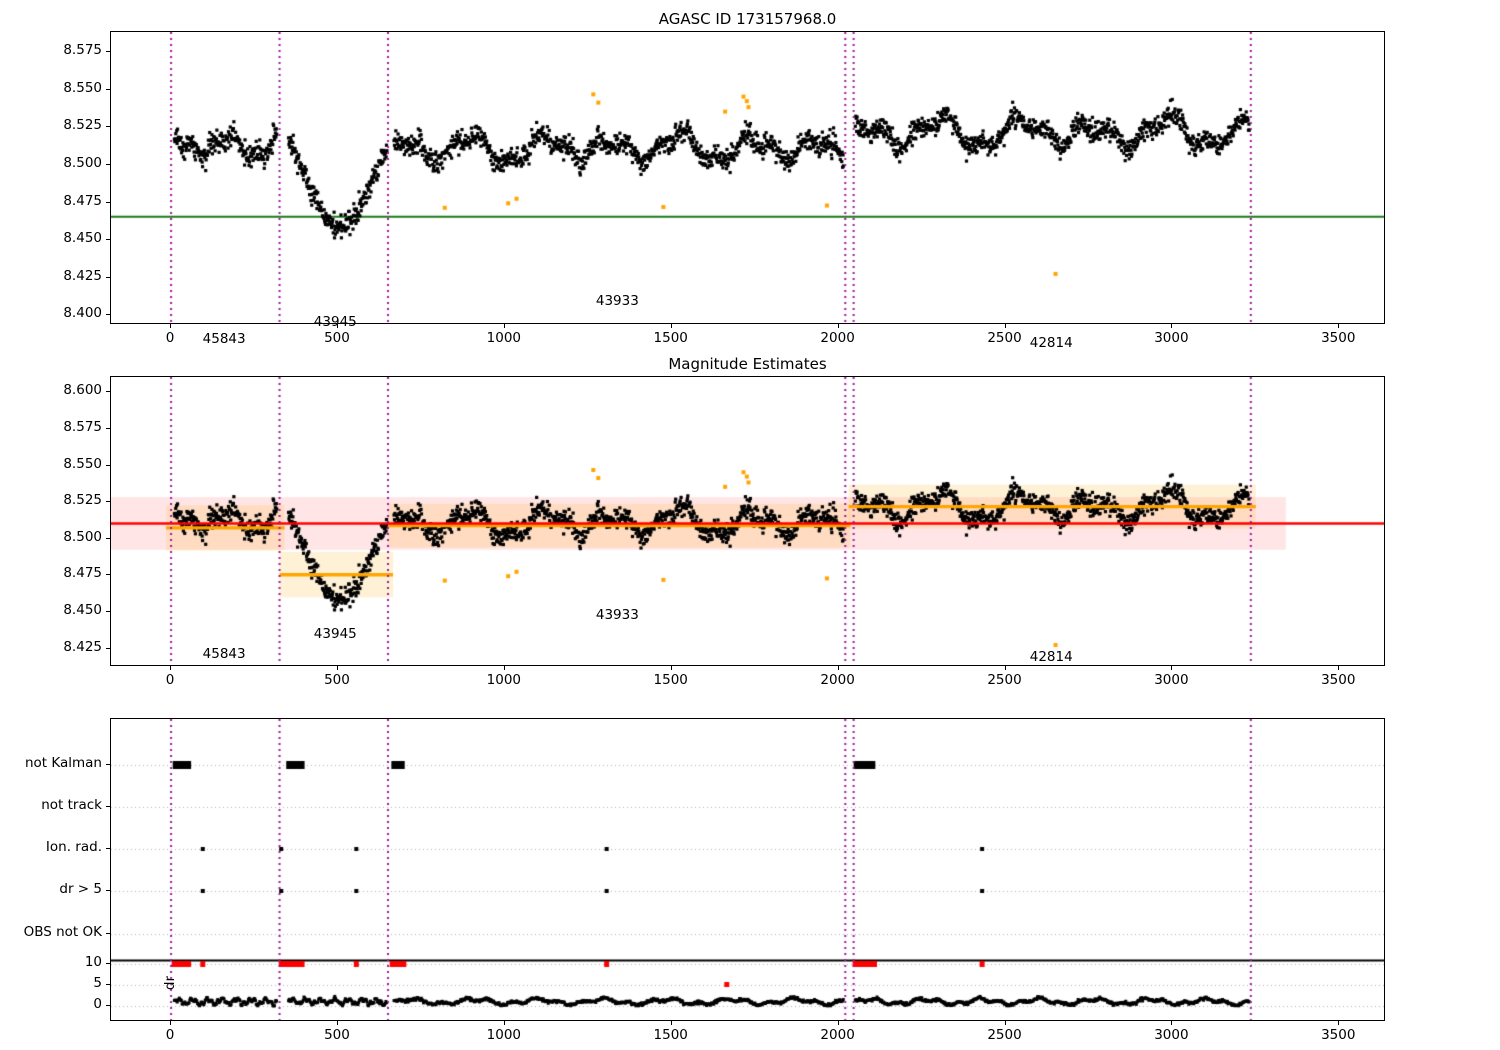  Describe the element at coordinates (63, 763) in the screenshot. I see `axis-tick-label-y: not Kalman` at that location.